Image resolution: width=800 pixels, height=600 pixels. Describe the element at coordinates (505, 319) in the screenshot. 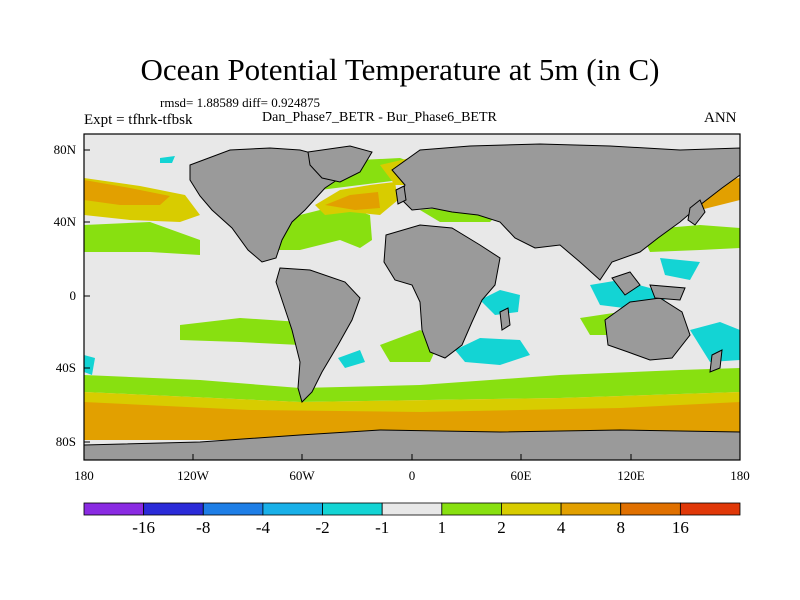

I see `land-madagascar` at that location.